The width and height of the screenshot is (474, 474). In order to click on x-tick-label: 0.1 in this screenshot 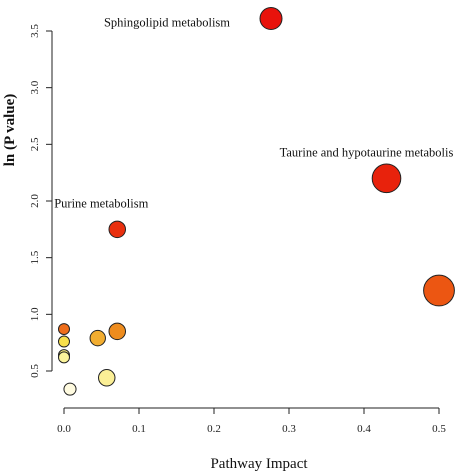, I will do `click(139, 429)`.